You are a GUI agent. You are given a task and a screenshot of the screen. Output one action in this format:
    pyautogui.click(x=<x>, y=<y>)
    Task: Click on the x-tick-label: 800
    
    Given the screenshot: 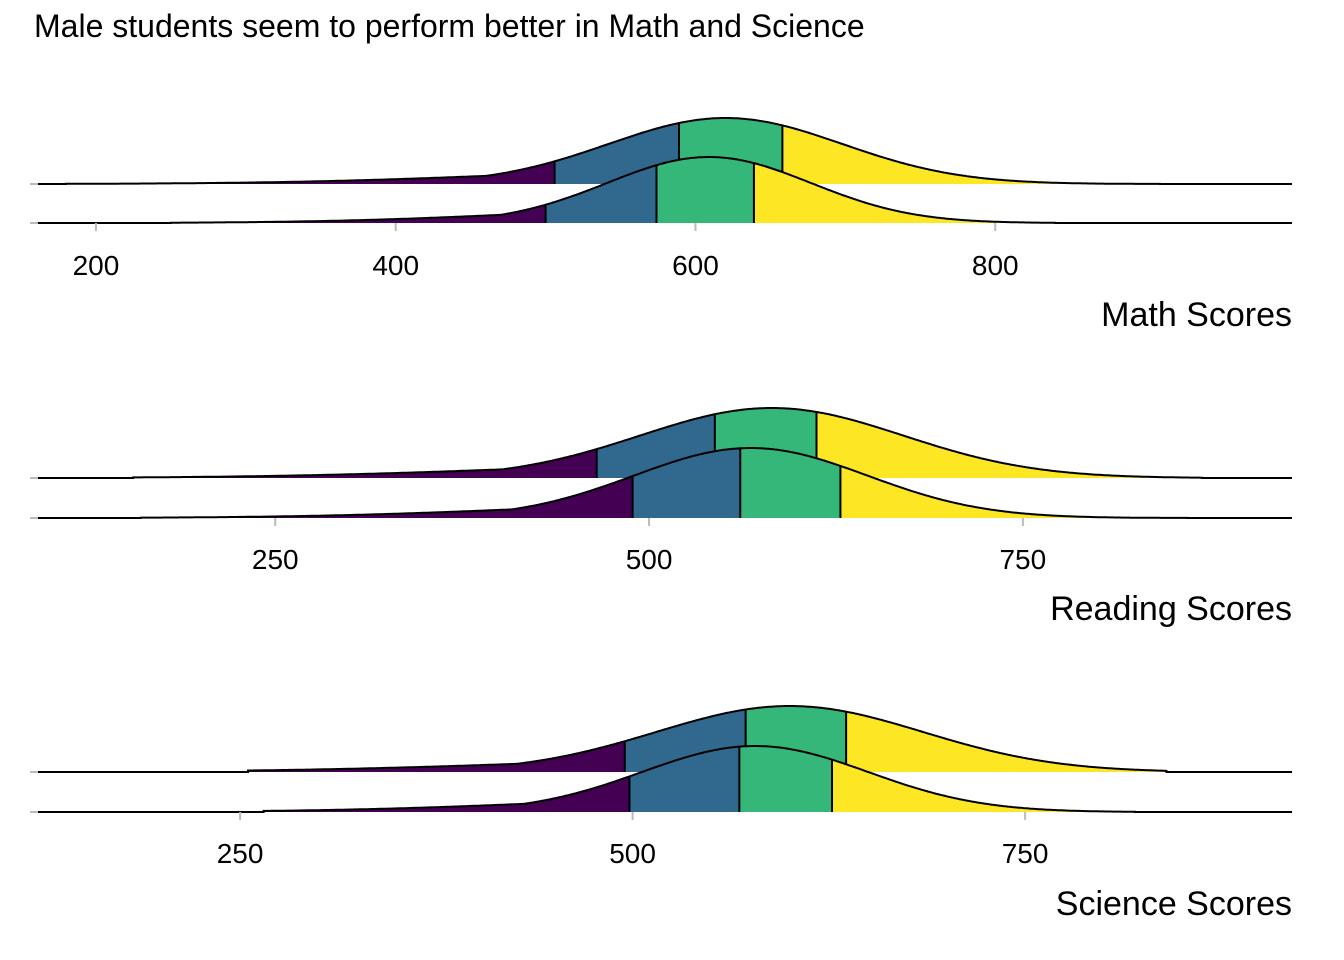 What is the action you would take?
    pyautogui.click(x=995, y=265)
    